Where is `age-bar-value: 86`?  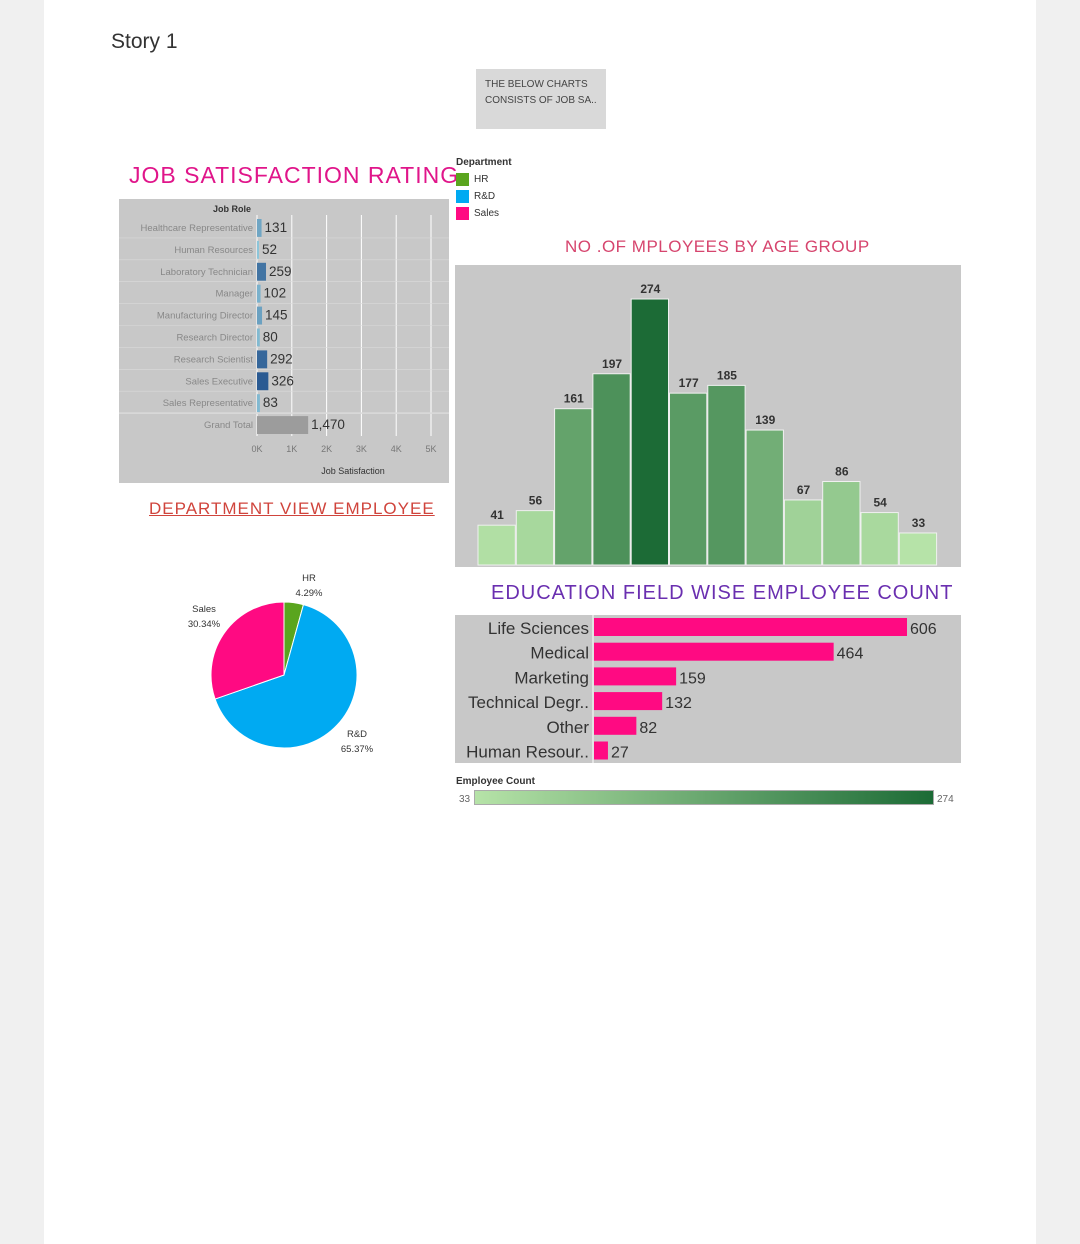 age-bar-value: 86 is located at coordinates (842, 472).